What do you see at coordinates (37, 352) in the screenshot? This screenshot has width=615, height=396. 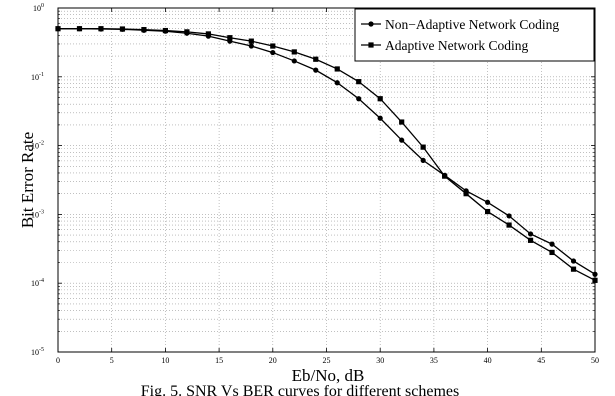 I see `y-tick-label: 10⁻⁵` at bounding box center [37, 352].